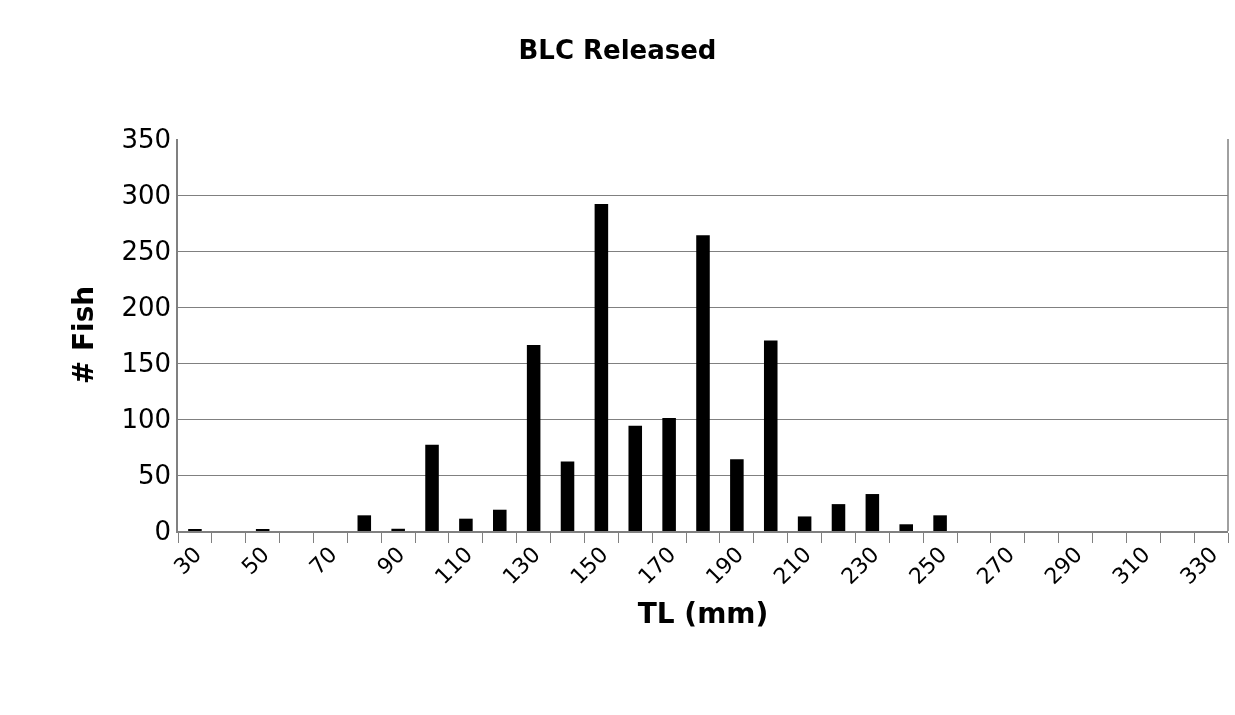  What do you see at coordinates (146, 419) in the screenshot?
I see `y-tick-label: 100` at bounding box center [146, 419].